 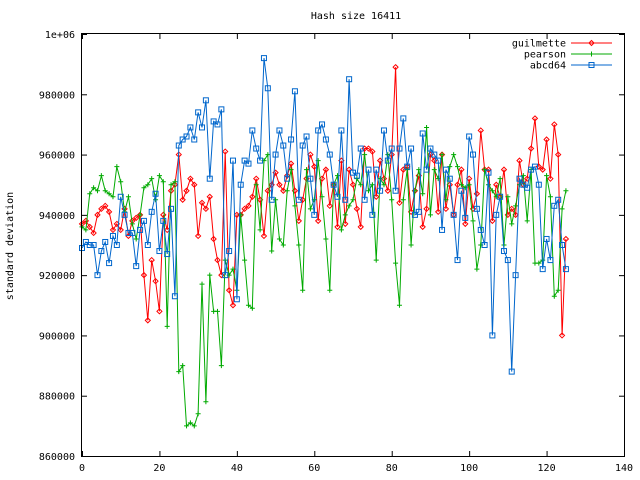 I want to click on y-tick-label: 960000, so click(x=57, y=156).